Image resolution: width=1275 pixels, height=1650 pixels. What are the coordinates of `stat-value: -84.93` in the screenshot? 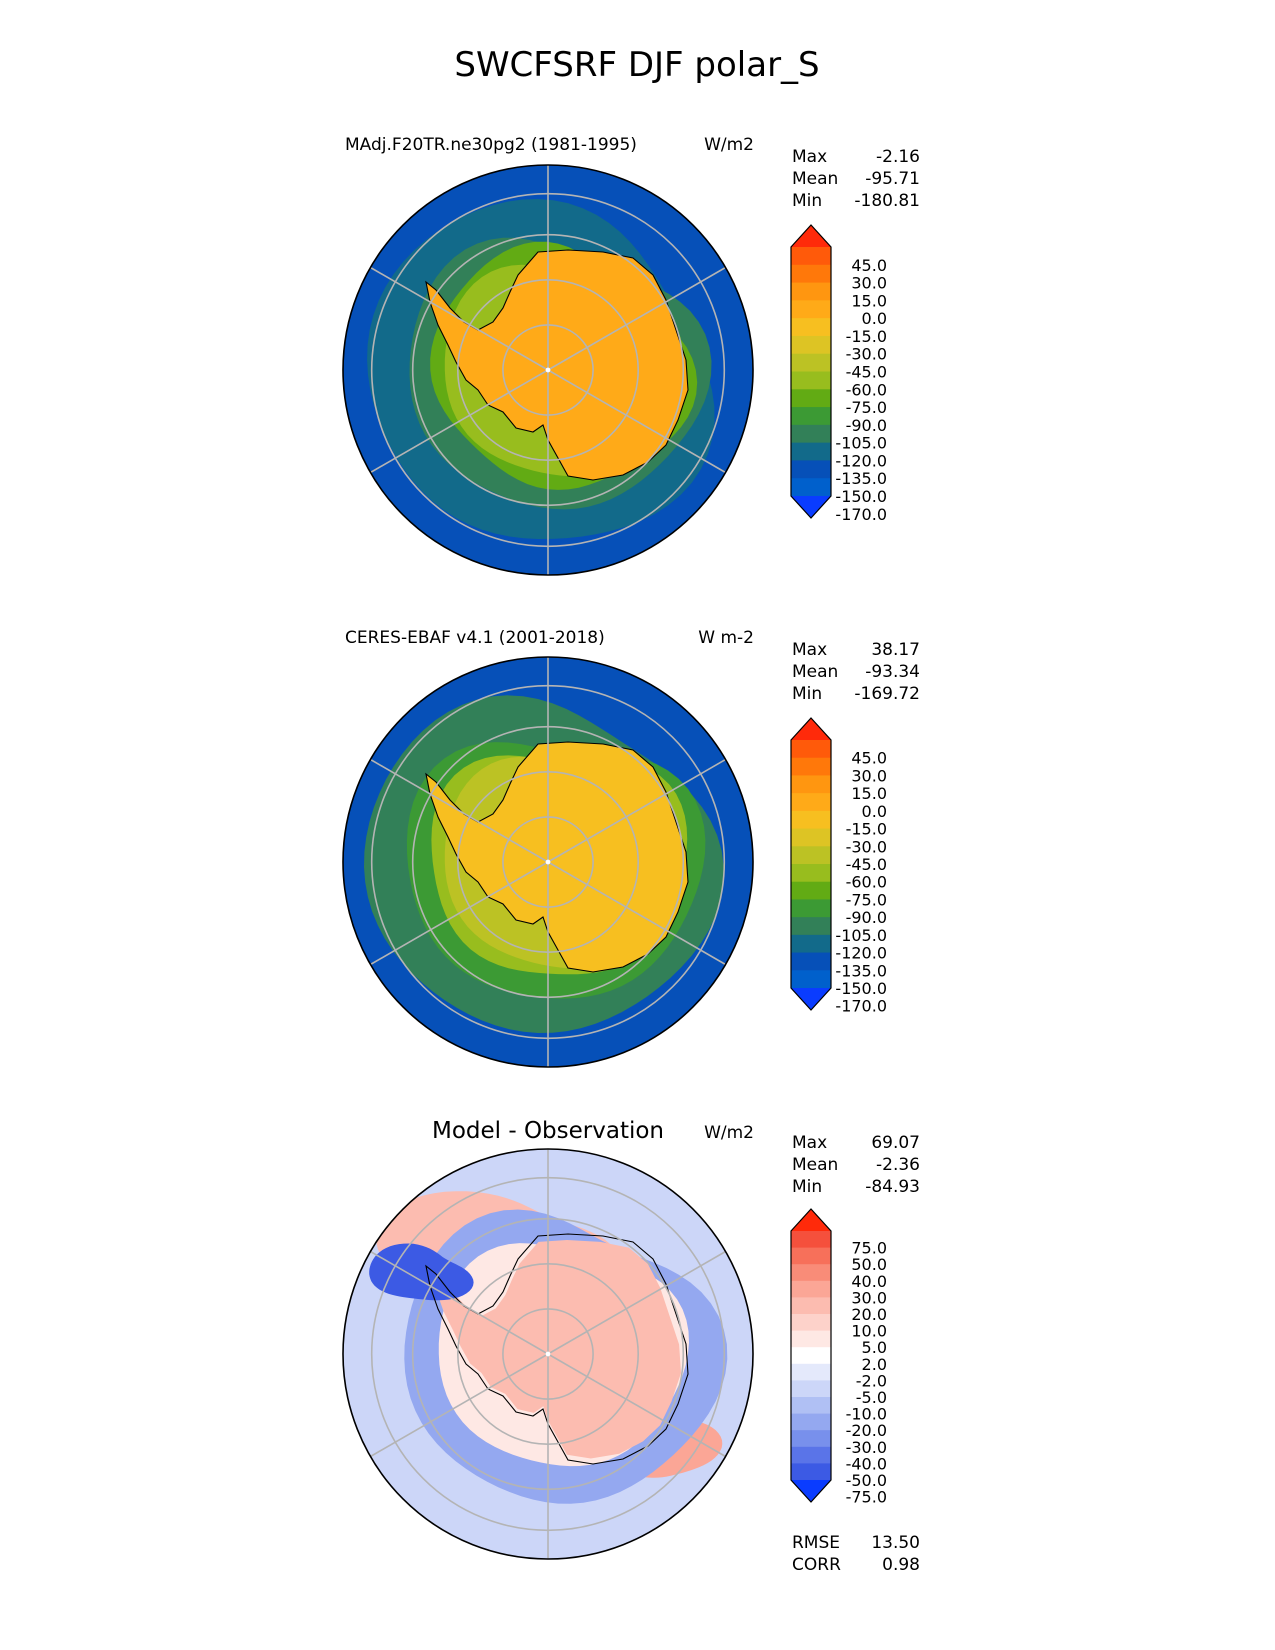 It's located at (892, 1187).